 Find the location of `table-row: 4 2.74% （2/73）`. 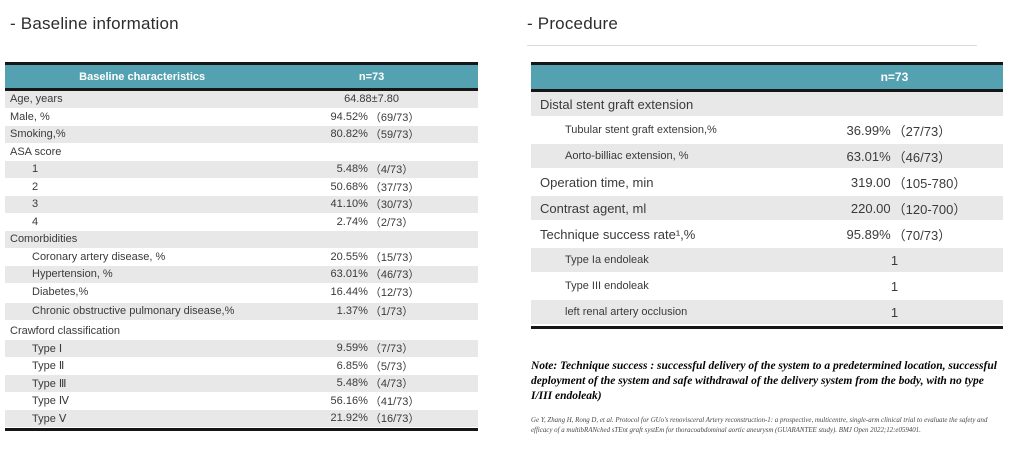

table-row: 4 2.74% （2/73） is located at coordinates (241, 222).